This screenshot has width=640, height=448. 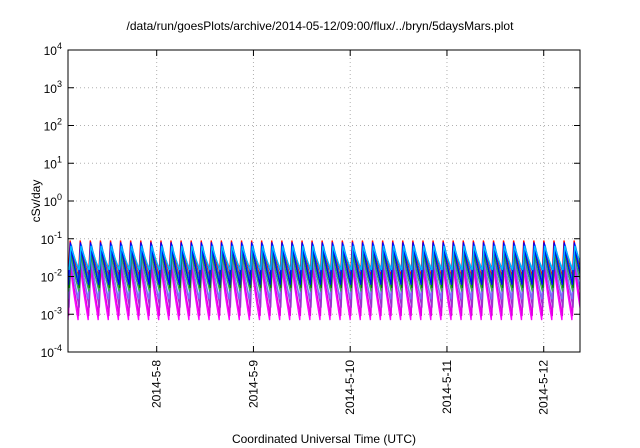 I want to click on x-tick-label: 2014-5-8, so click(x=157, y=384).